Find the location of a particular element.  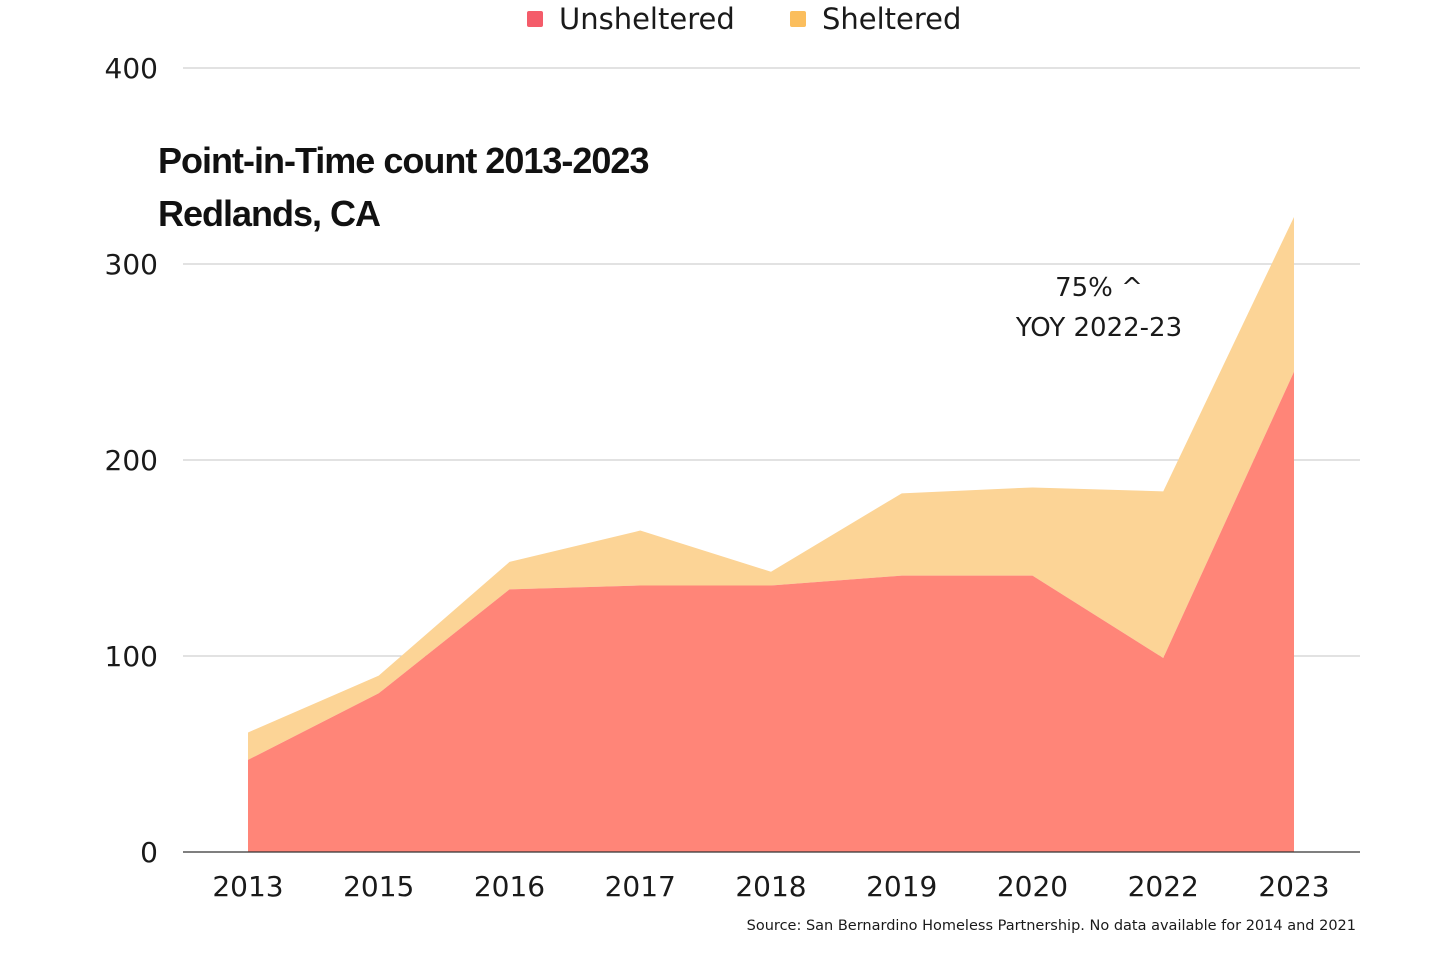

legend-label-unsheltered: Unsheltered is located at coordinates (647, 19).